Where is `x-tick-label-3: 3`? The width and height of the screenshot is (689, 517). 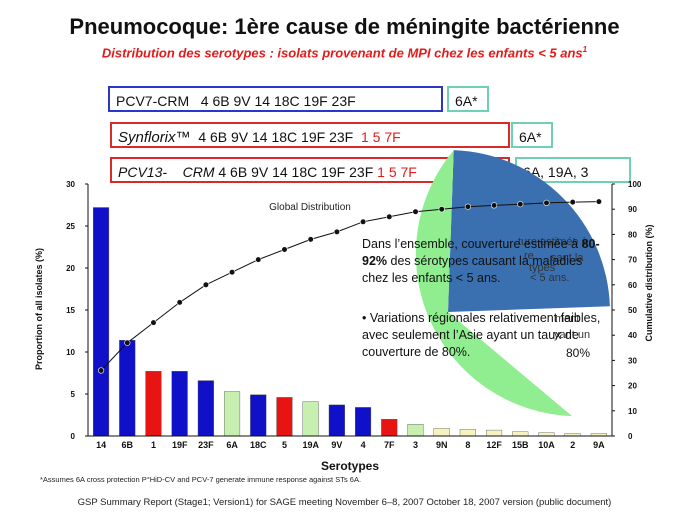 x-tick-label-3: 3 is located at coordinates (415, 445).